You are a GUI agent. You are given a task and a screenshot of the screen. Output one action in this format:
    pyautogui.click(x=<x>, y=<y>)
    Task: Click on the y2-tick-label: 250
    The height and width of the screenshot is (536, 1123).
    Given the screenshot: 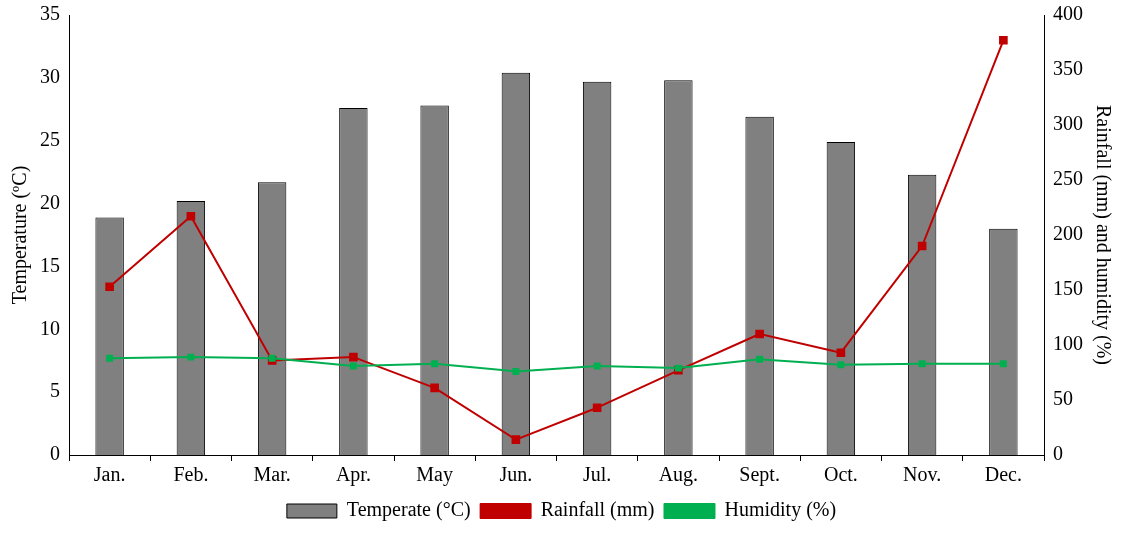 What is the action you would take?
    pyautogui.click(x=1068, y=178)
    